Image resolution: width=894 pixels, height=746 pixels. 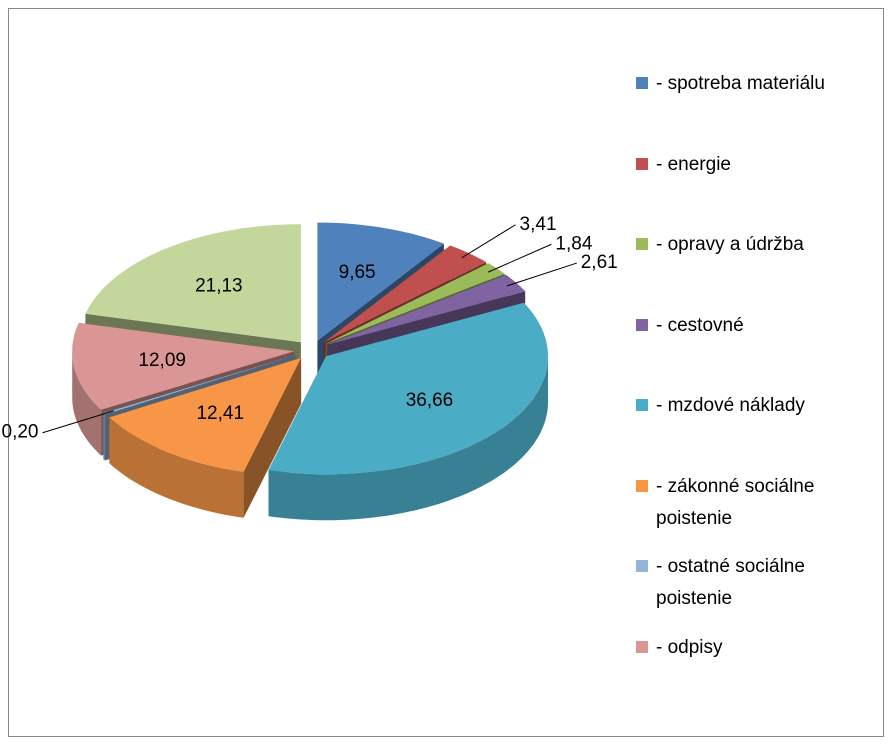 I want to click on legend-entry: - opravy a údržba, so click(x=761, y=245).